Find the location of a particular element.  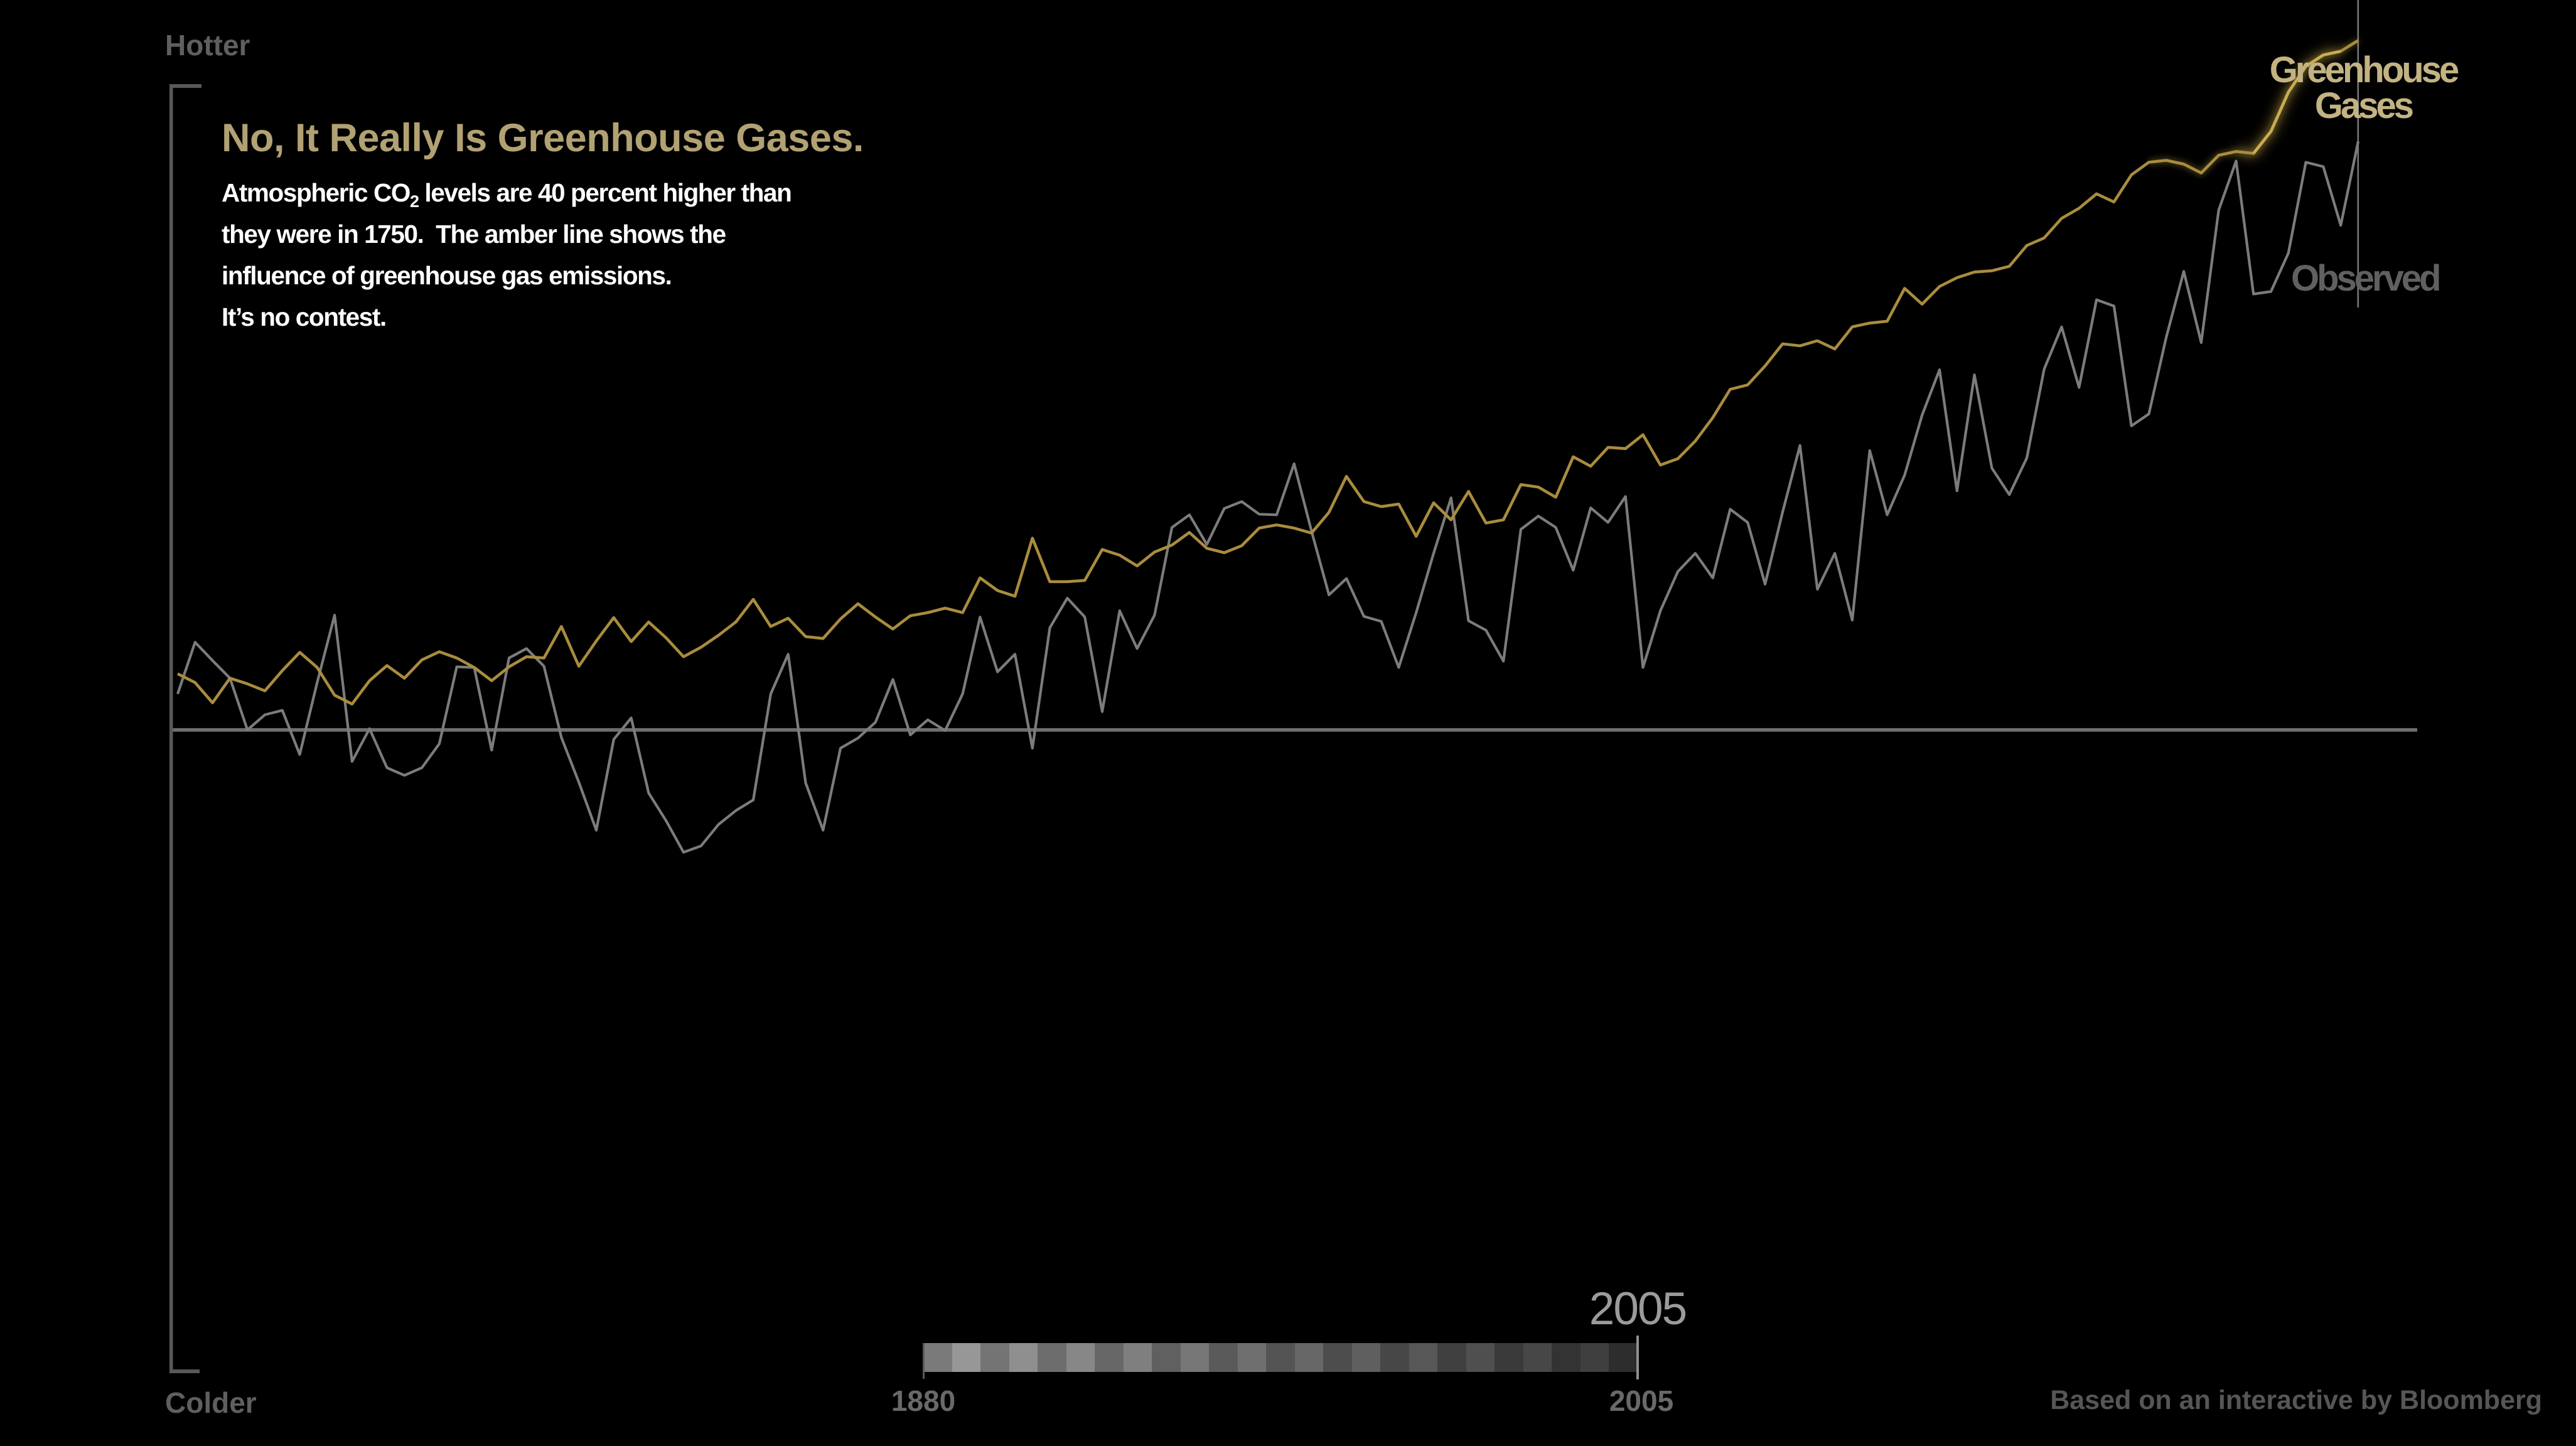

series-label-greenhouse-gases: Greenhouse Gases is located at coordinates (2363, 88).